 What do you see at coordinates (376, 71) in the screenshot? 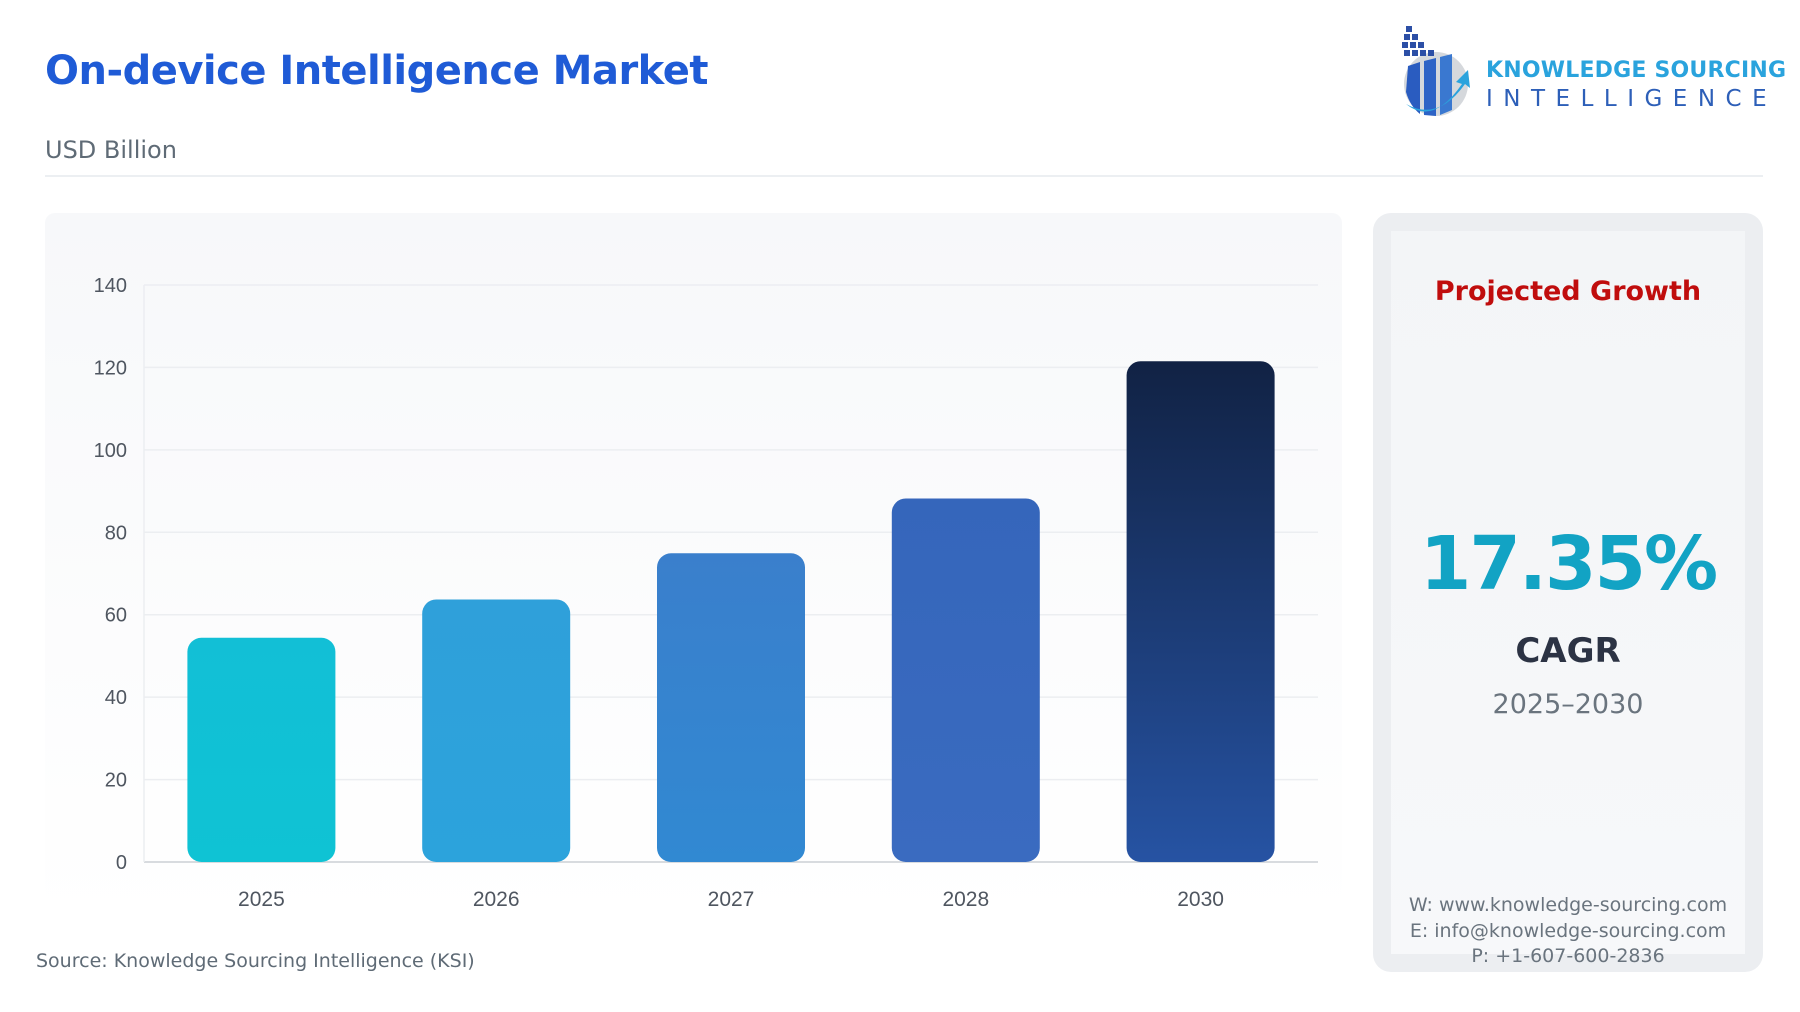
I see `page-title: On-device Intelligence Market` at bounding box center [376, 71].